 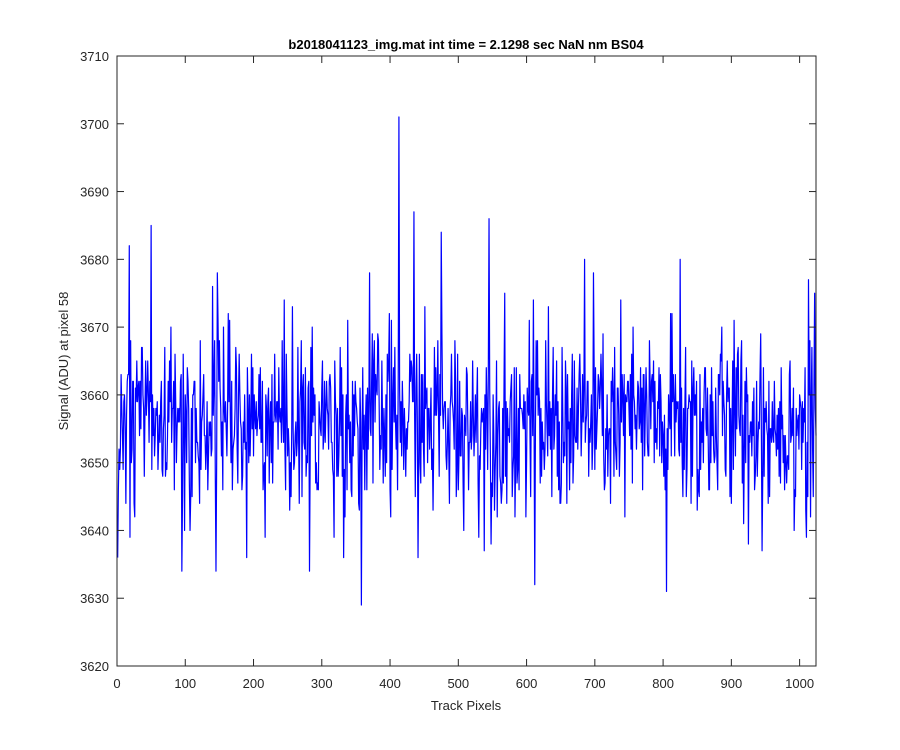 What do you see at coordinates (254, 683) in the screenshot?
I see `x-tick-label: 200` at bounding box center [254, 683].